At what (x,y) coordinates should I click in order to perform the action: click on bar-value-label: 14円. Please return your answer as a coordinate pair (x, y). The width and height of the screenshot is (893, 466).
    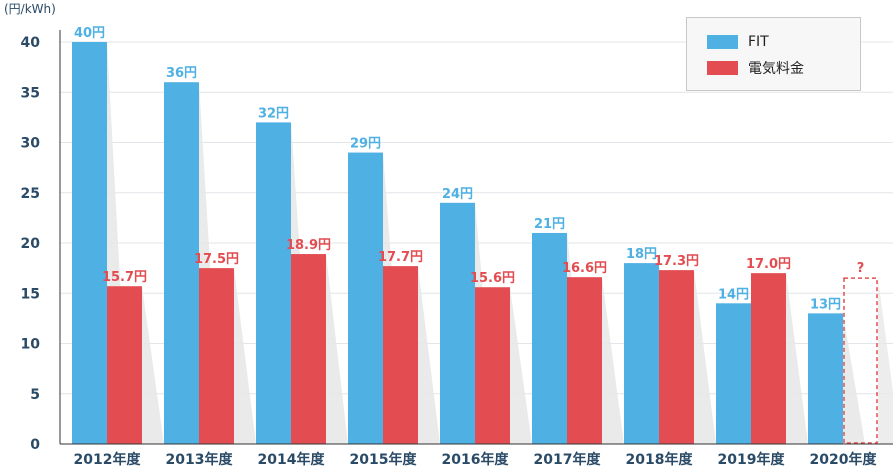
    Looking at the image, I should click on (733, 294).